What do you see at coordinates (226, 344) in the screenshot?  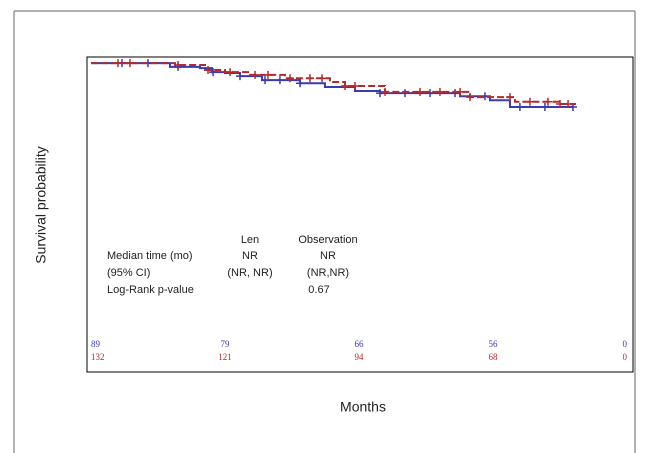 I see `at-risk-count: 79` at bounding box center [226, 344].